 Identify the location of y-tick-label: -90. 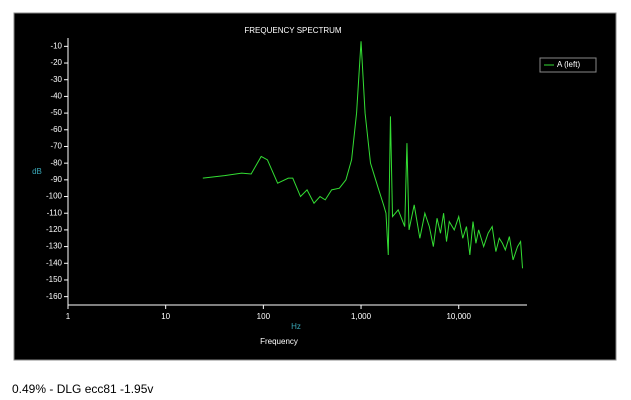
(56, 179).